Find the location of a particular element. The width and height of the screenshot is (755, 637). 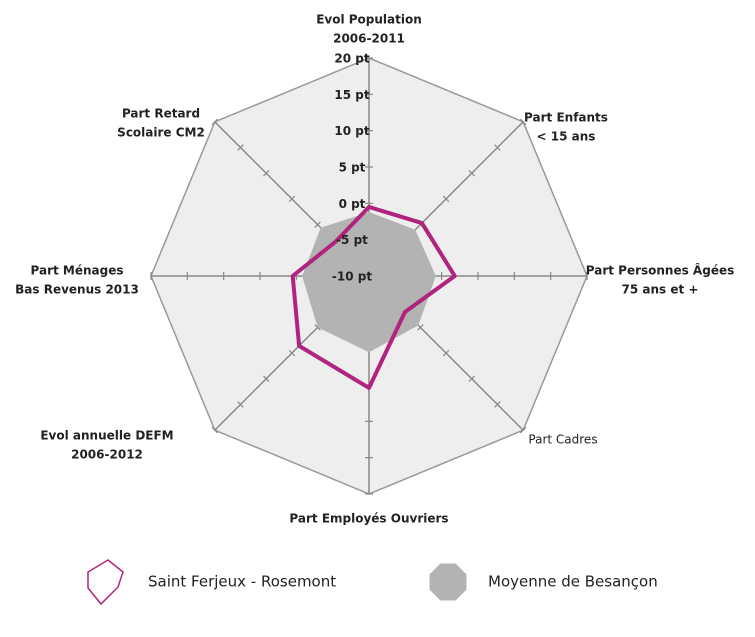

axis-label: Part Employés Ouvriers is located at coordinates (368, 519).